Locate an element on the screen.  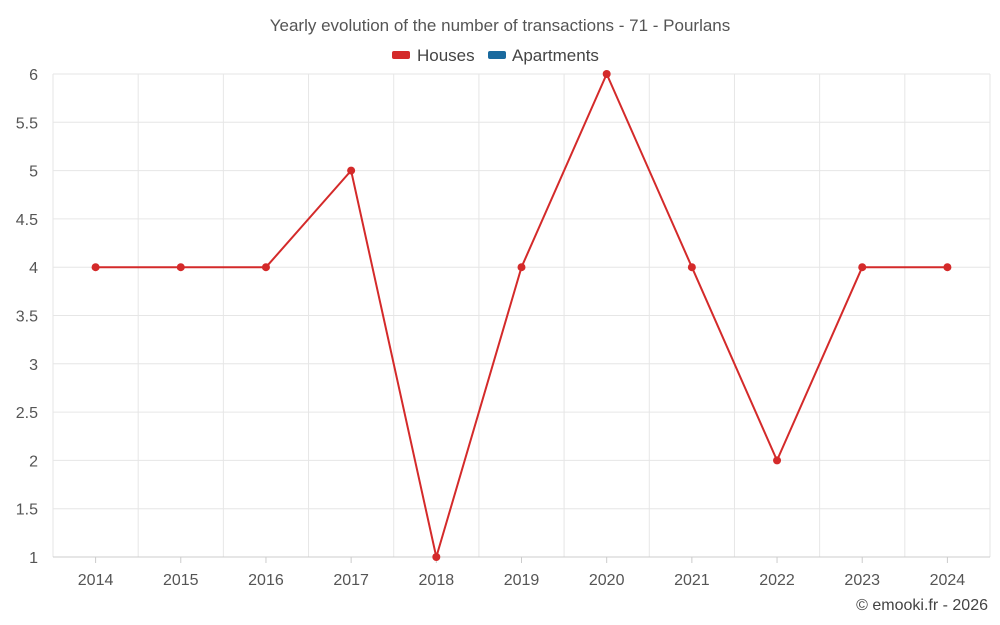
legend-swatch-houses is located at coordinates (401, 55).